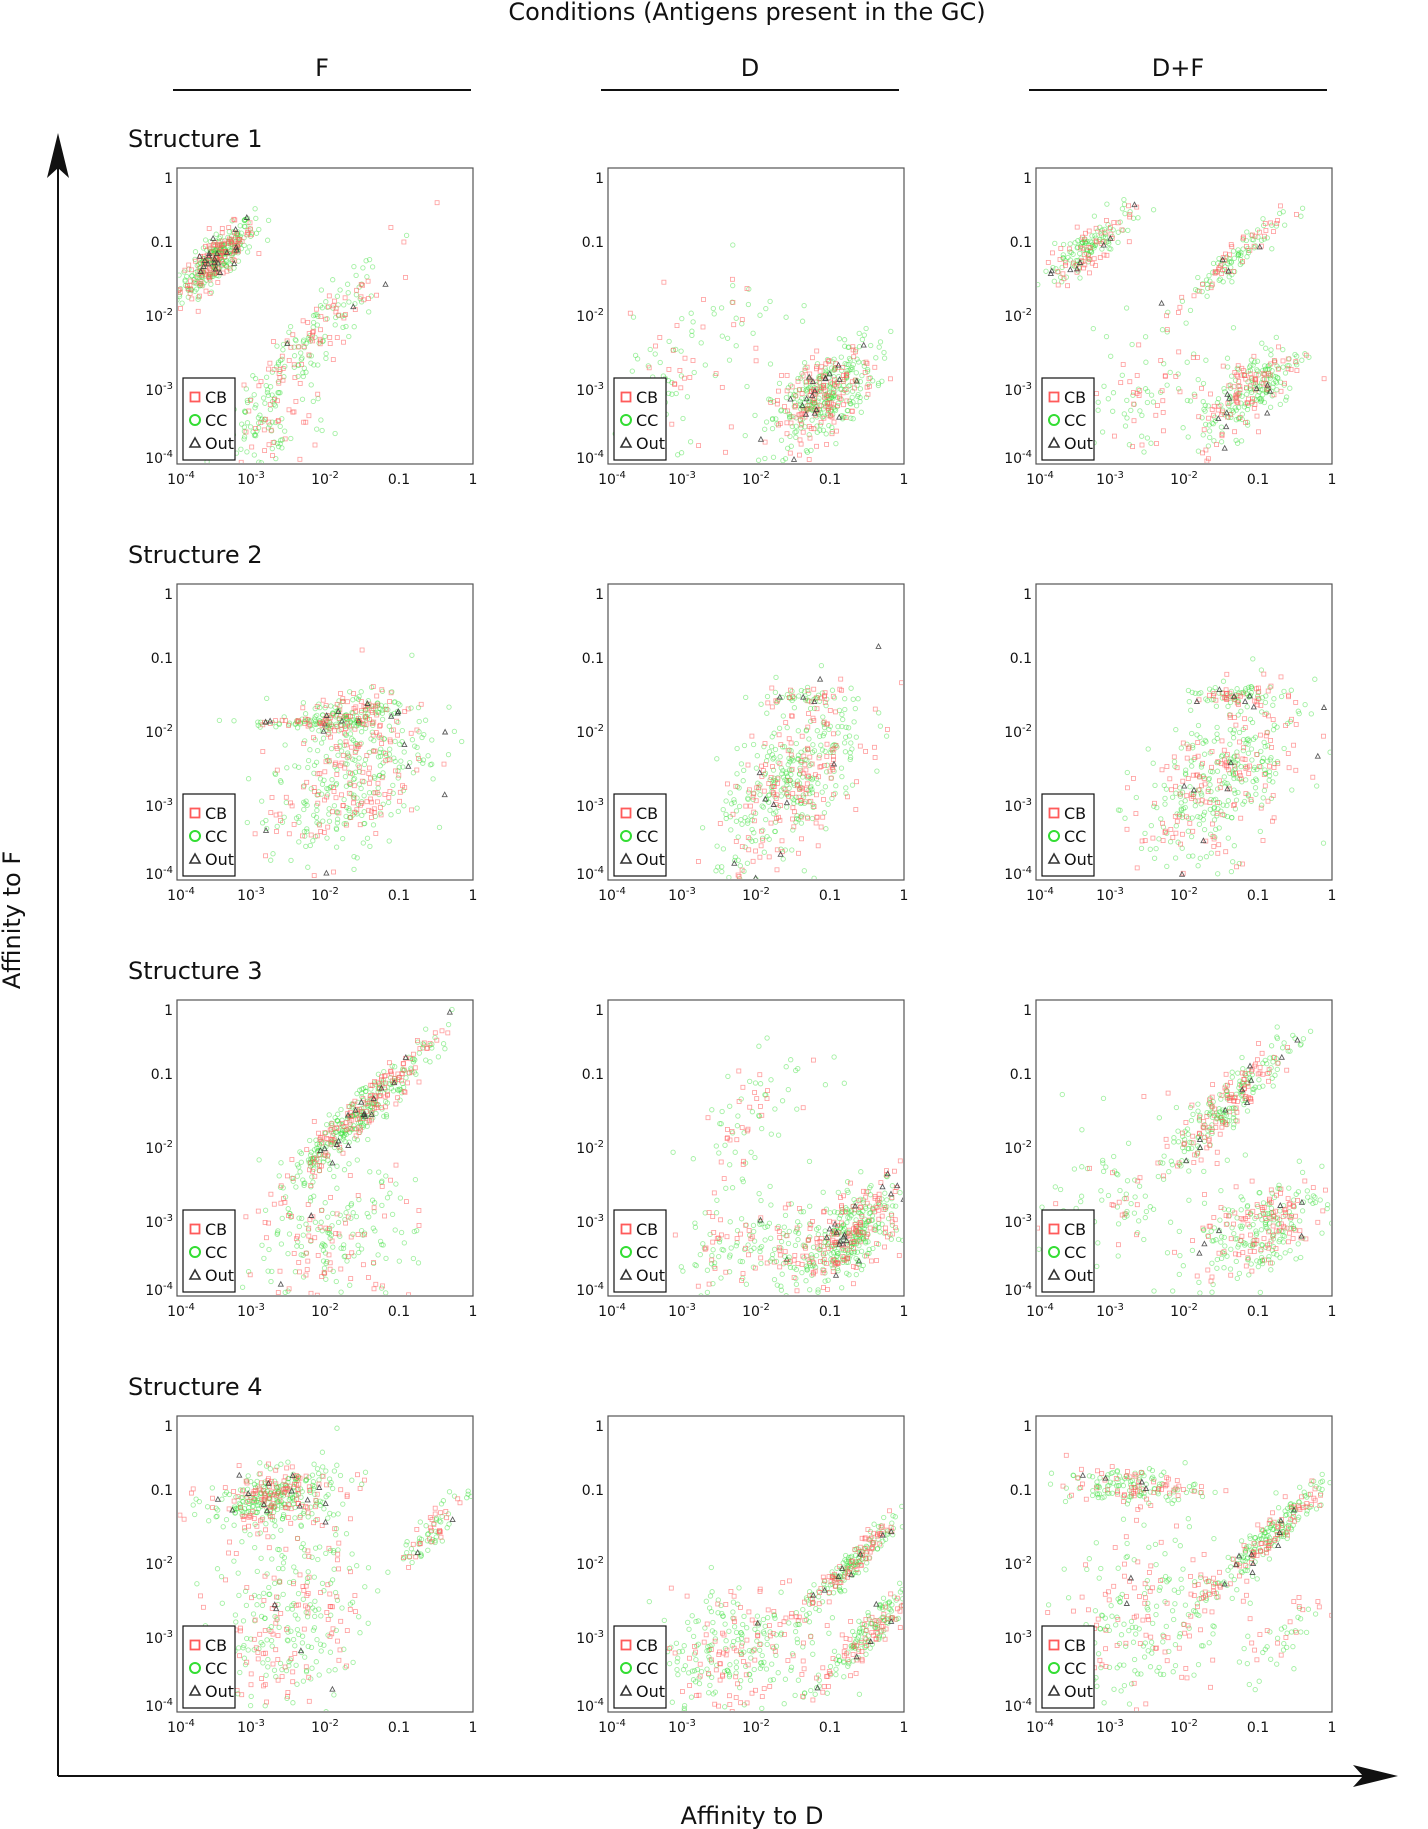  Describe the element at coordinates (1184, 895) in the screenshot. I see `x-tick-label: 10⁻²` at that location.